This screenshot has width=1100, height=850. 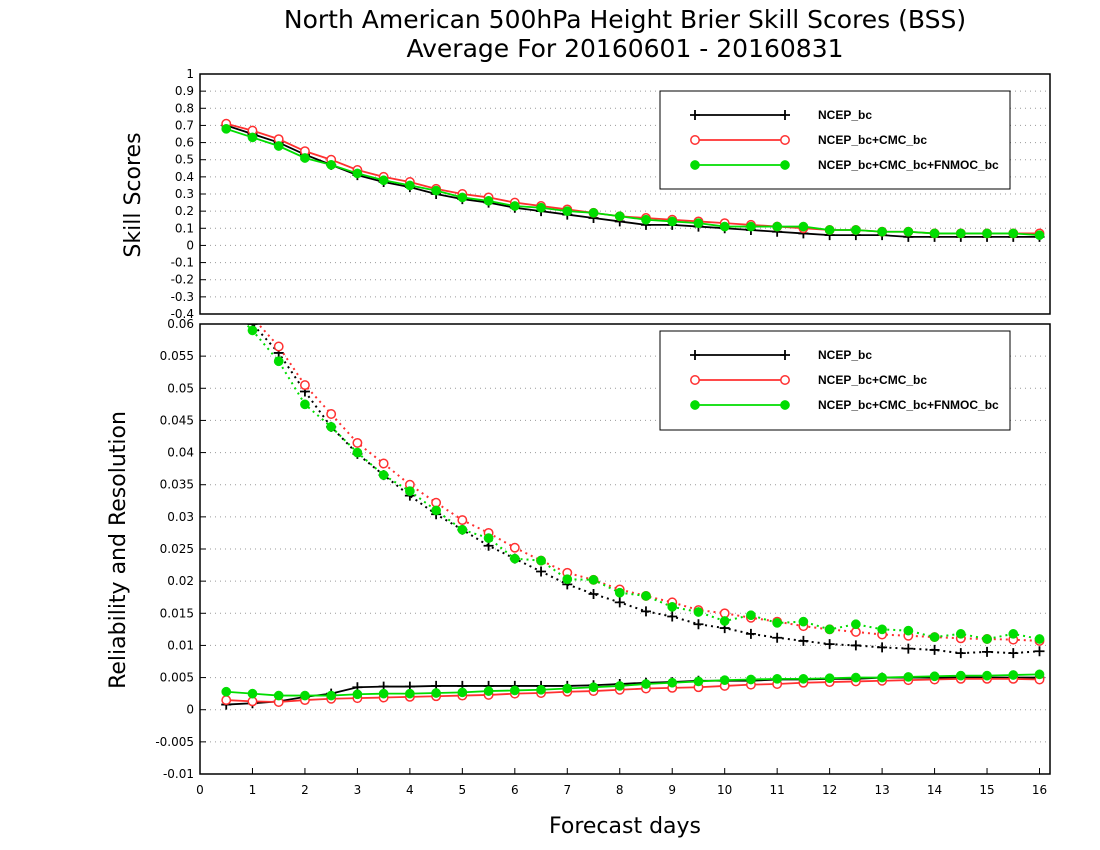 What do you see at coordinates (515, 790) in the screenshot?
I see `x-tick-label: 6` at bounding box center [515, 790].